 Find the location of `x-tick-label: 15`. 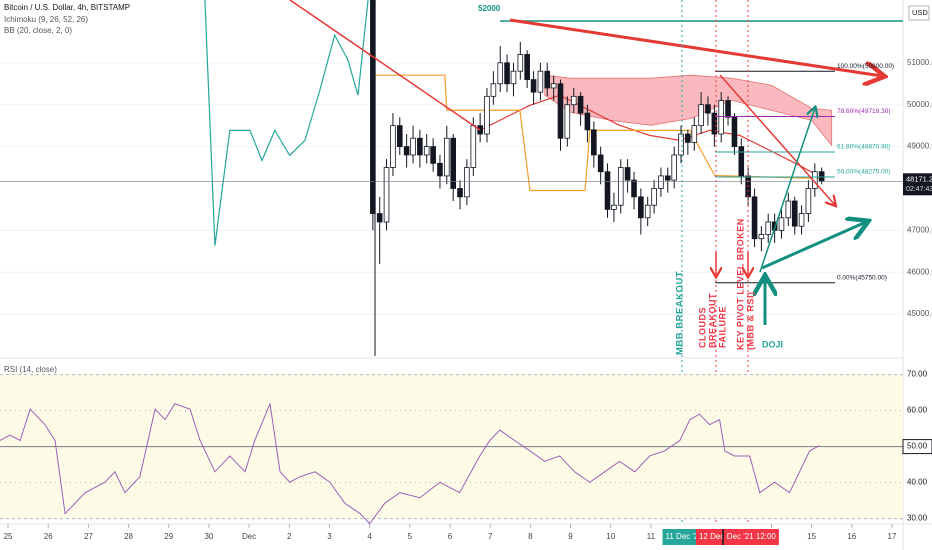

x-tick-label: 15 is located at coordinates (811, 536).